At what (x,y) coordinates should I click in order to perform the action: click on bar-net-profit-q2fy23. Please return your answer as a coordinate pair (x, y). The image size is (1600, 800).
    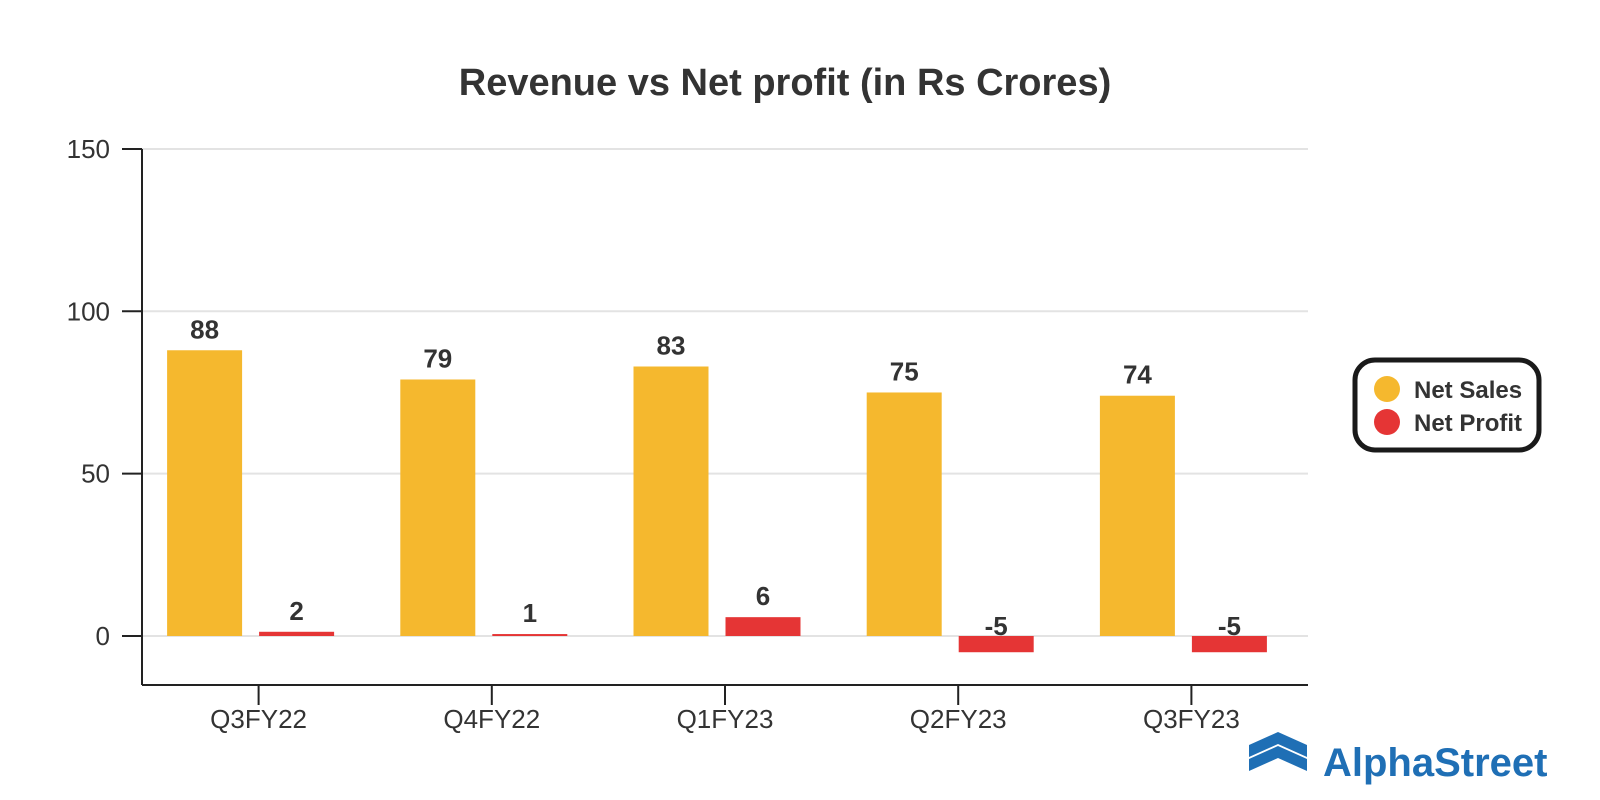
    Looking at the image, I should click on (996, 644).